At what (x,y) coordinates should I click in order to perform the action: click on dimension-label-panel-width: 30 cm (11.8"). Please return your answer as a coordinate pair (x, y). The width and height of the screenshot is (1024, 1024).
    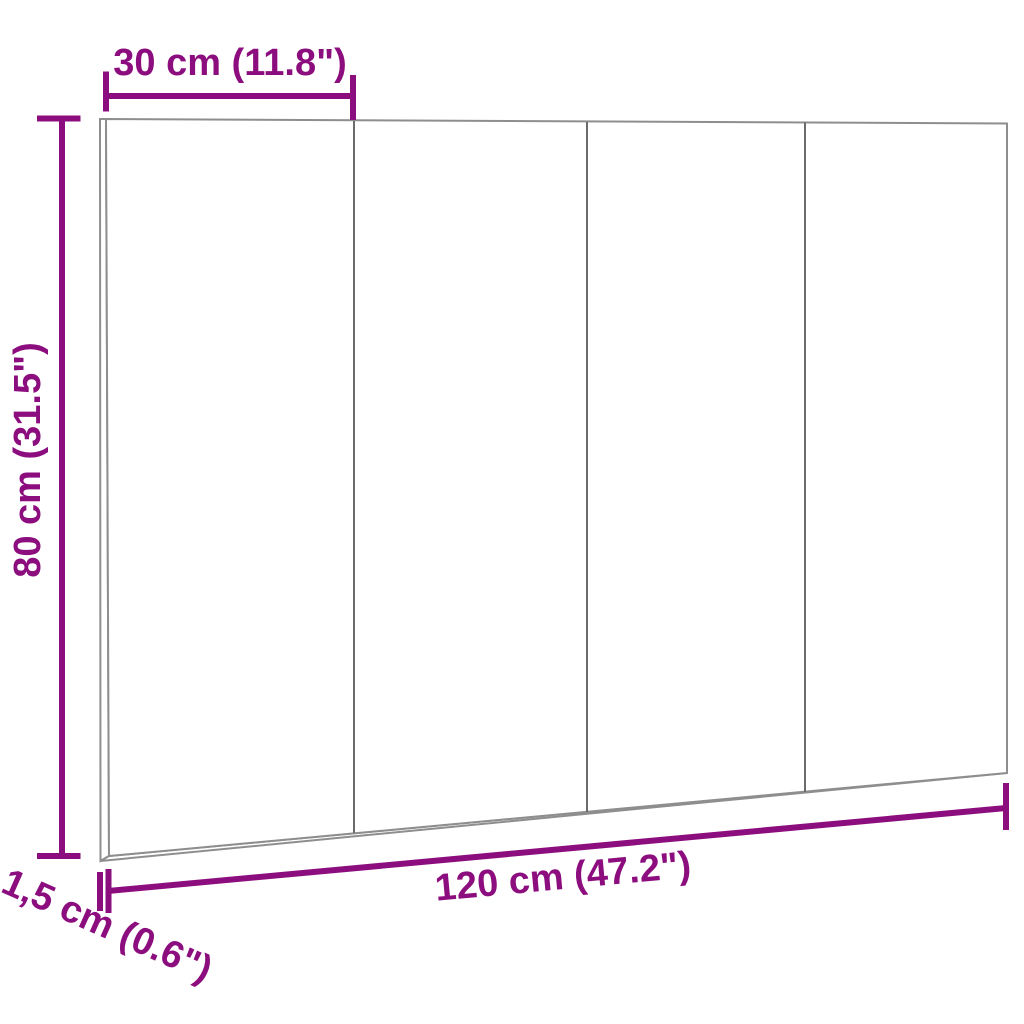
    Looking at the image, I should click on (230, 63).